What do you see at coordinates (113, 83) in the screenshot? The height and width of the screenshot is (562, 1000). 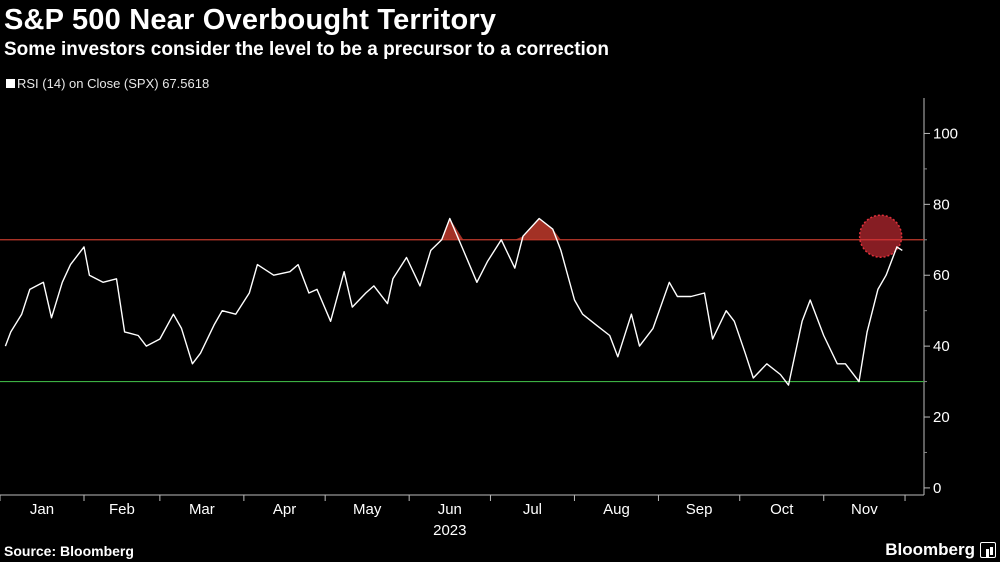 I see `legend-label: RSI (14) on Close (SPX) 67.5618` at bounding box center [113, 83].